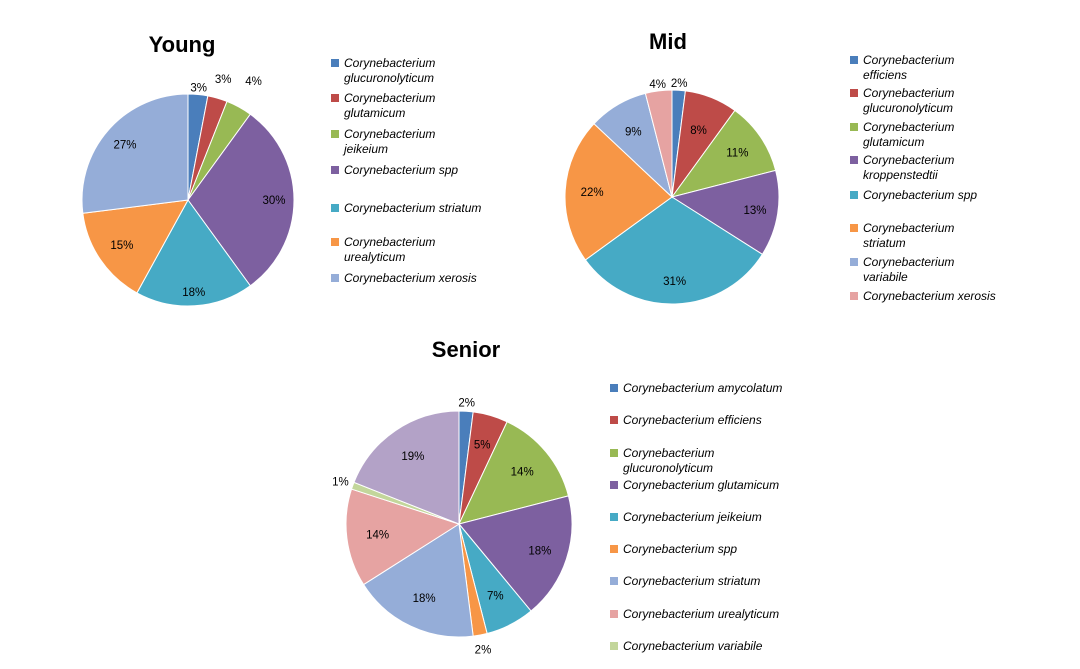  Describe the element at coordinates (273, 201) in the screenshot. I see `data-label-corynebacterium-spp: 30%` at that location.